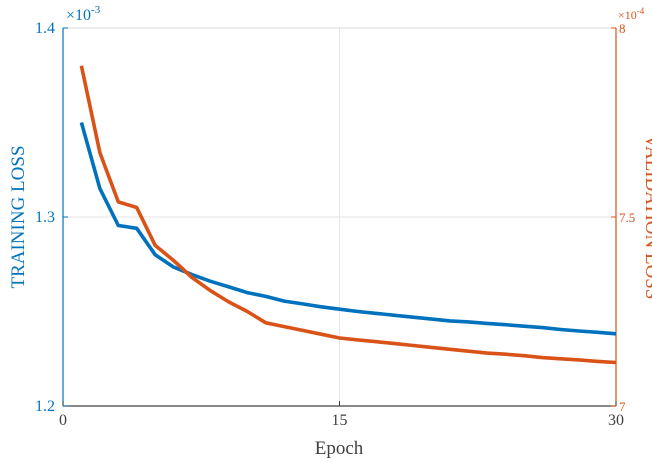  Describe the element at coordinates (96, 10) in the screenshot. I see `left-y-multiplier-exponent: -3` at that location.